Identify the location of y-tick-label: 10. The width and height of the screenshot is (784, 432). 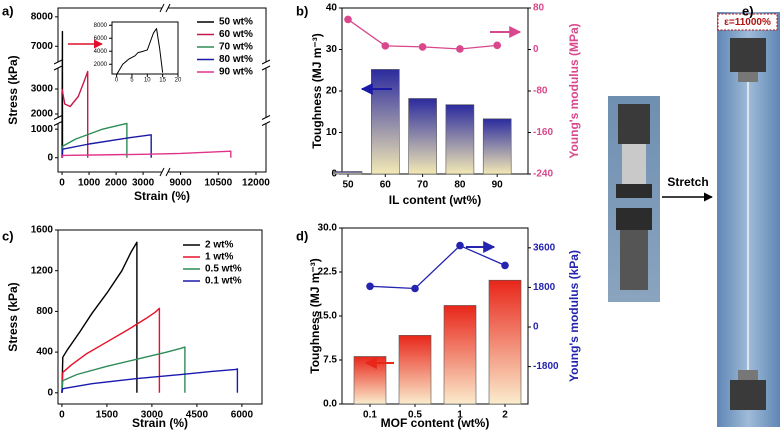
(332, 132).